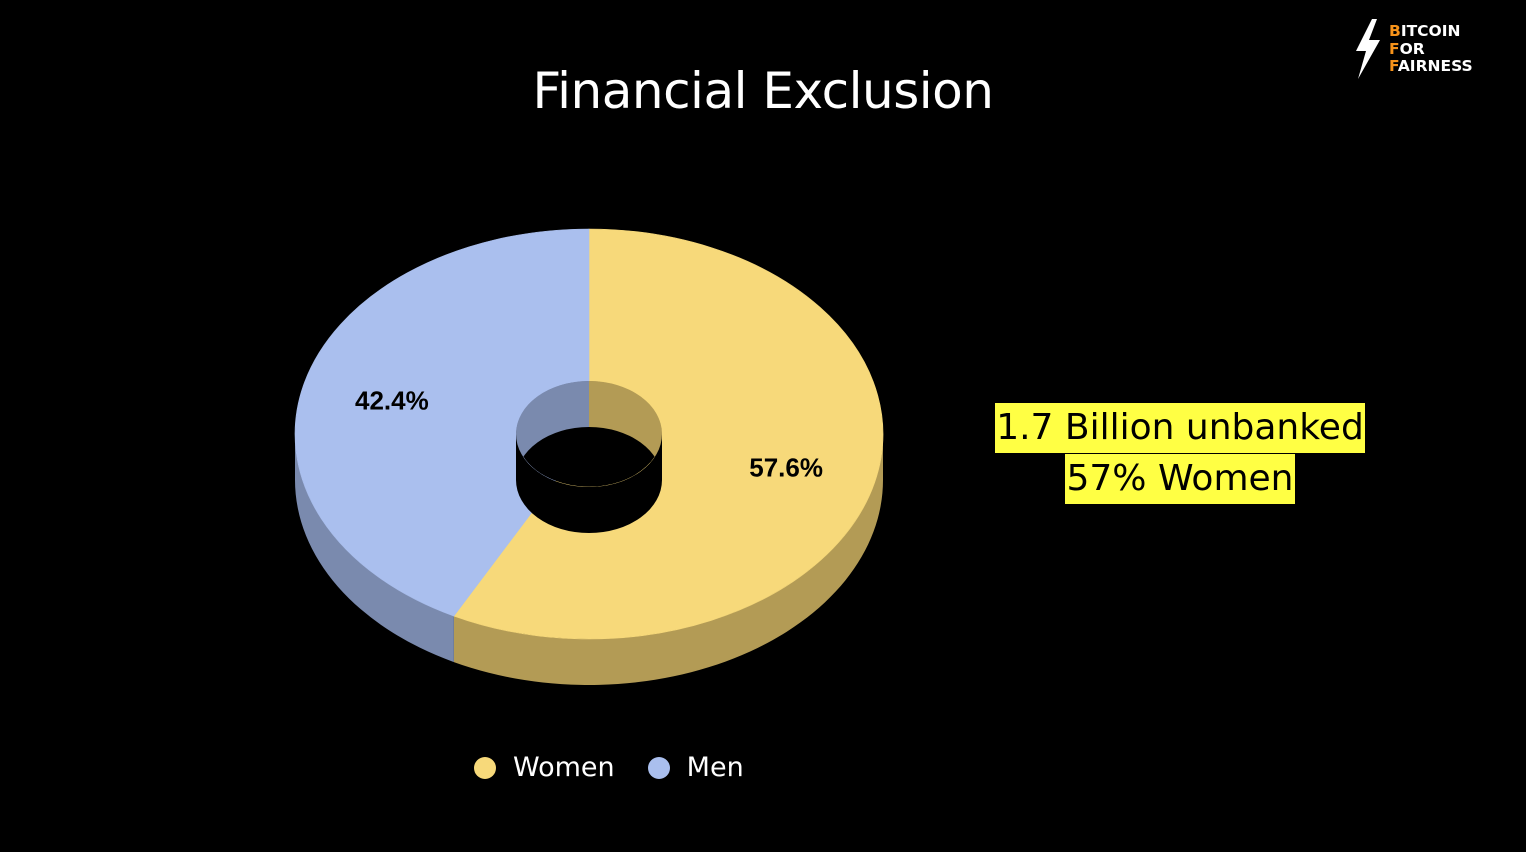  Describe the element at coordinates (668, 559) in the screenshot. I see `pie-side-women` at that location.